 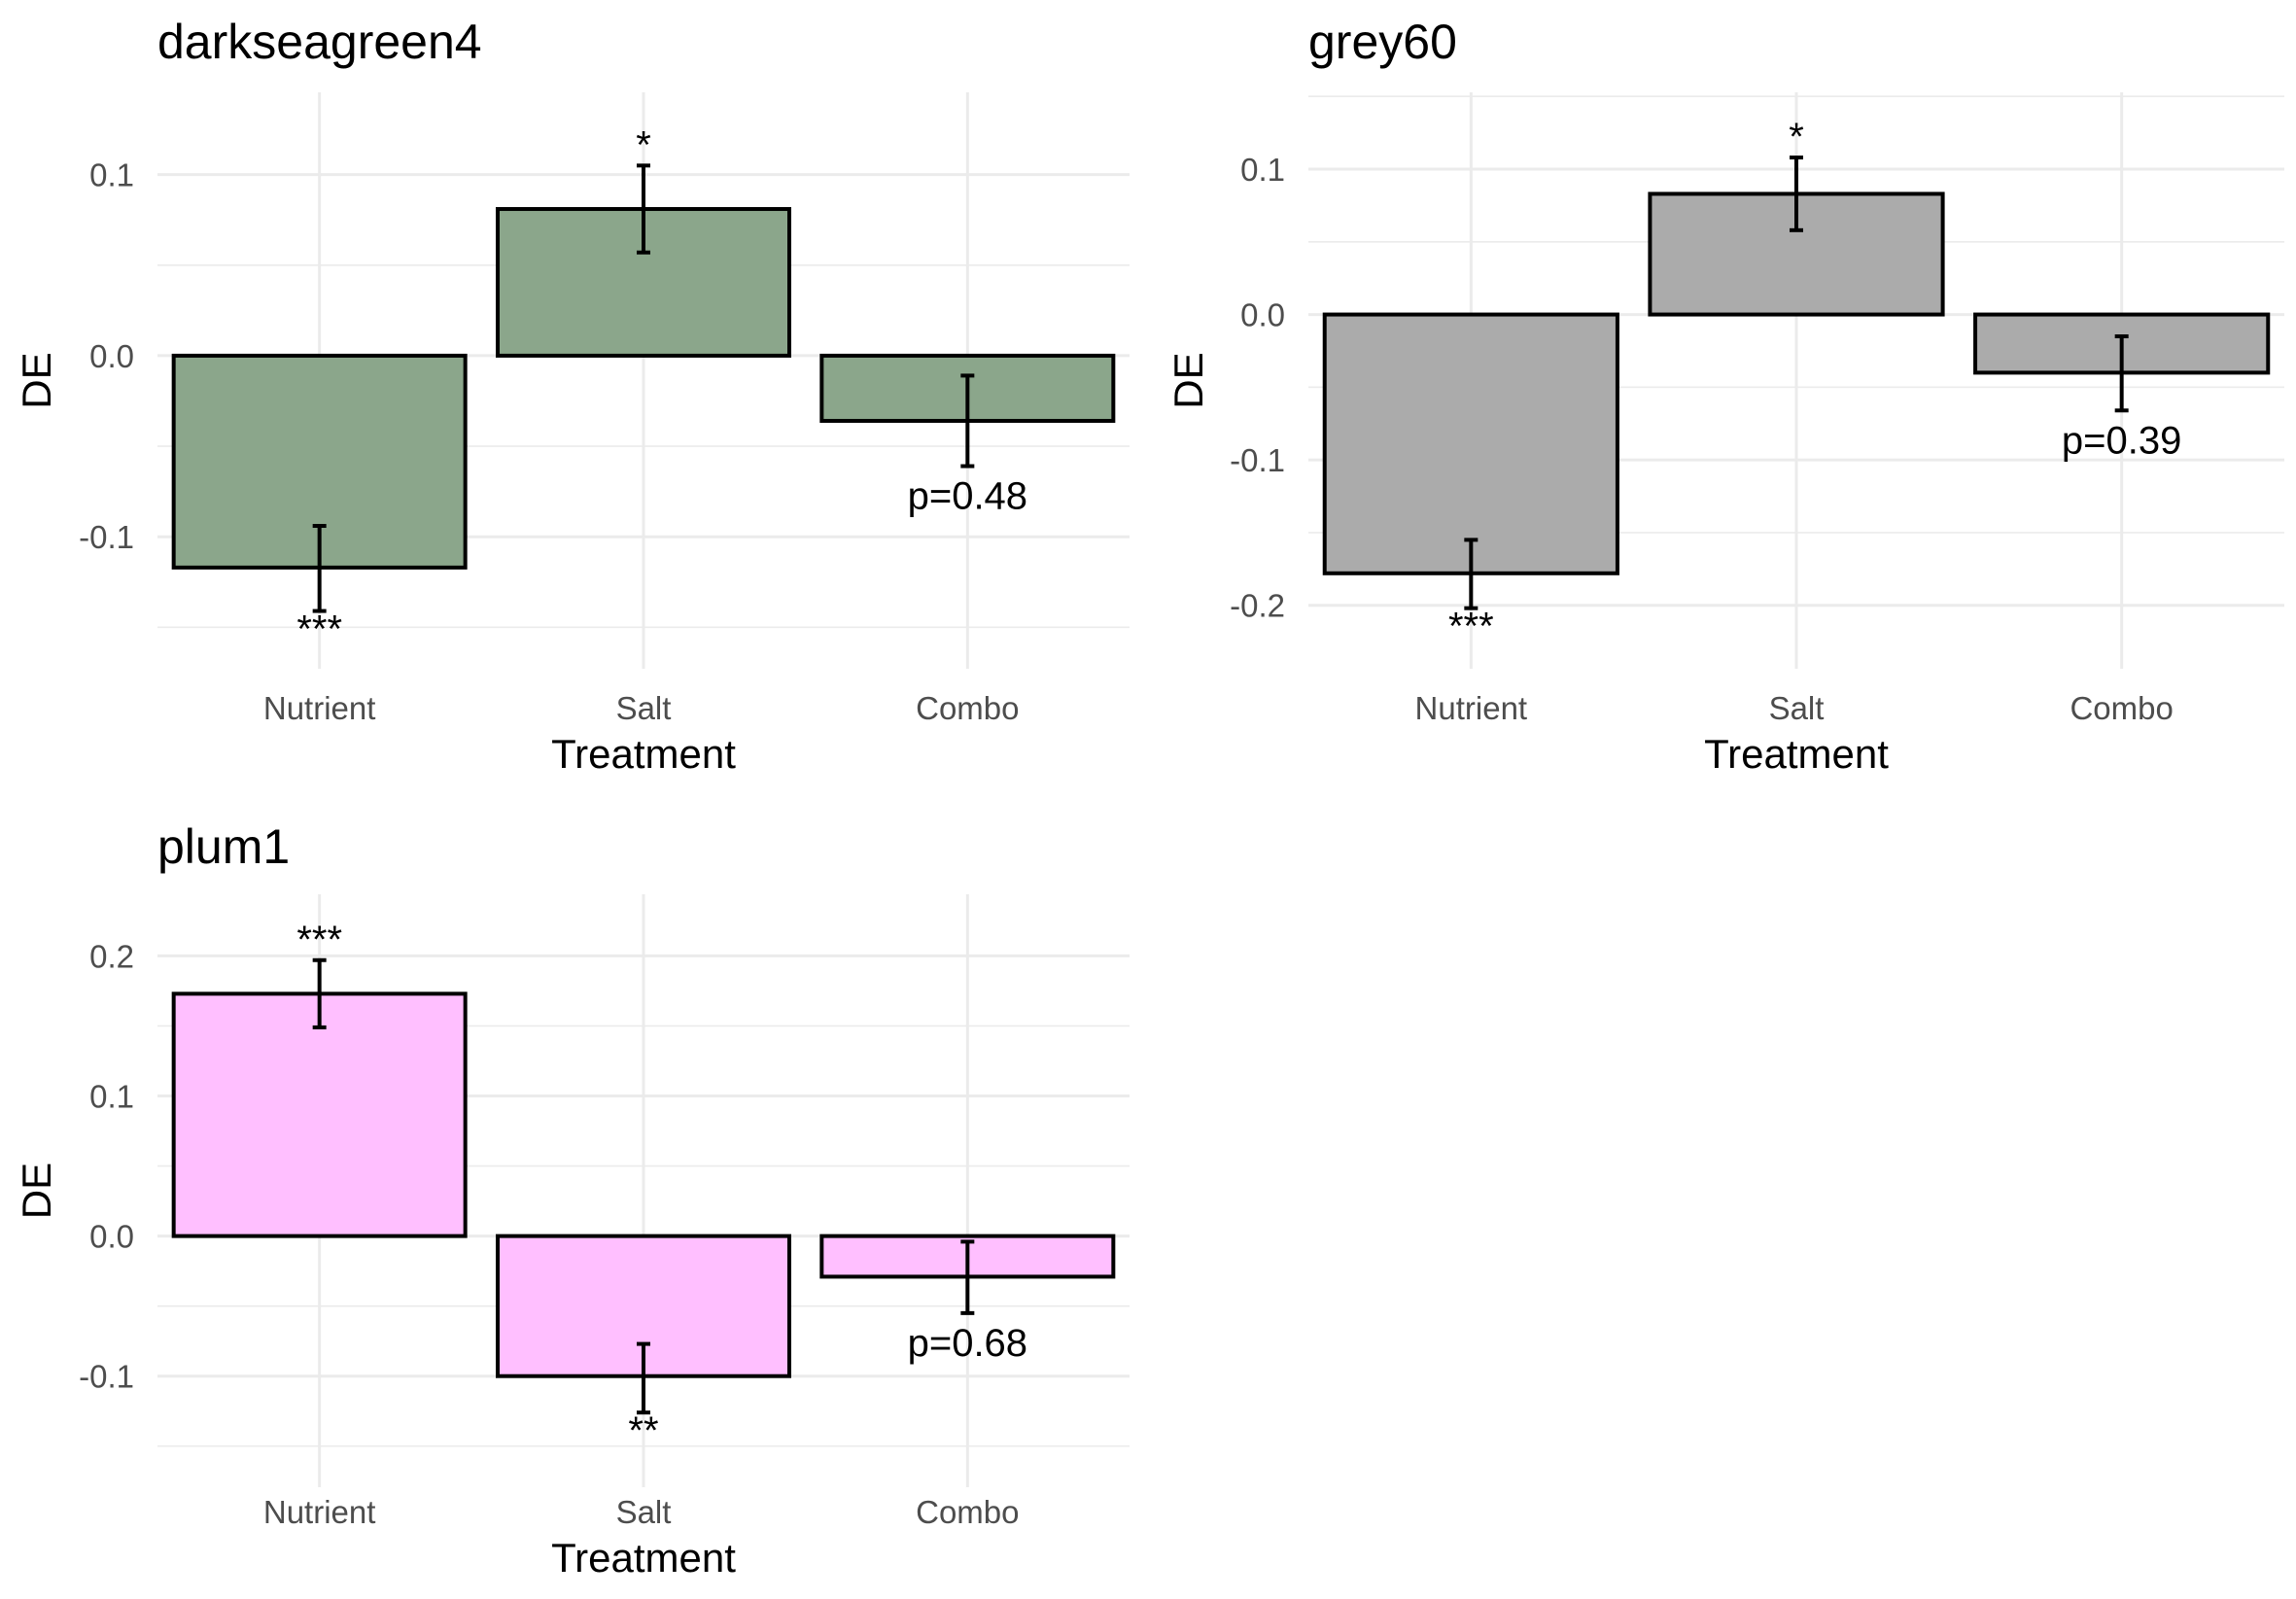 What do you see at coordinates (111, 956) in the screenshot?
I see `y-tick-label: 0.2` at bounding box center [111, 956].